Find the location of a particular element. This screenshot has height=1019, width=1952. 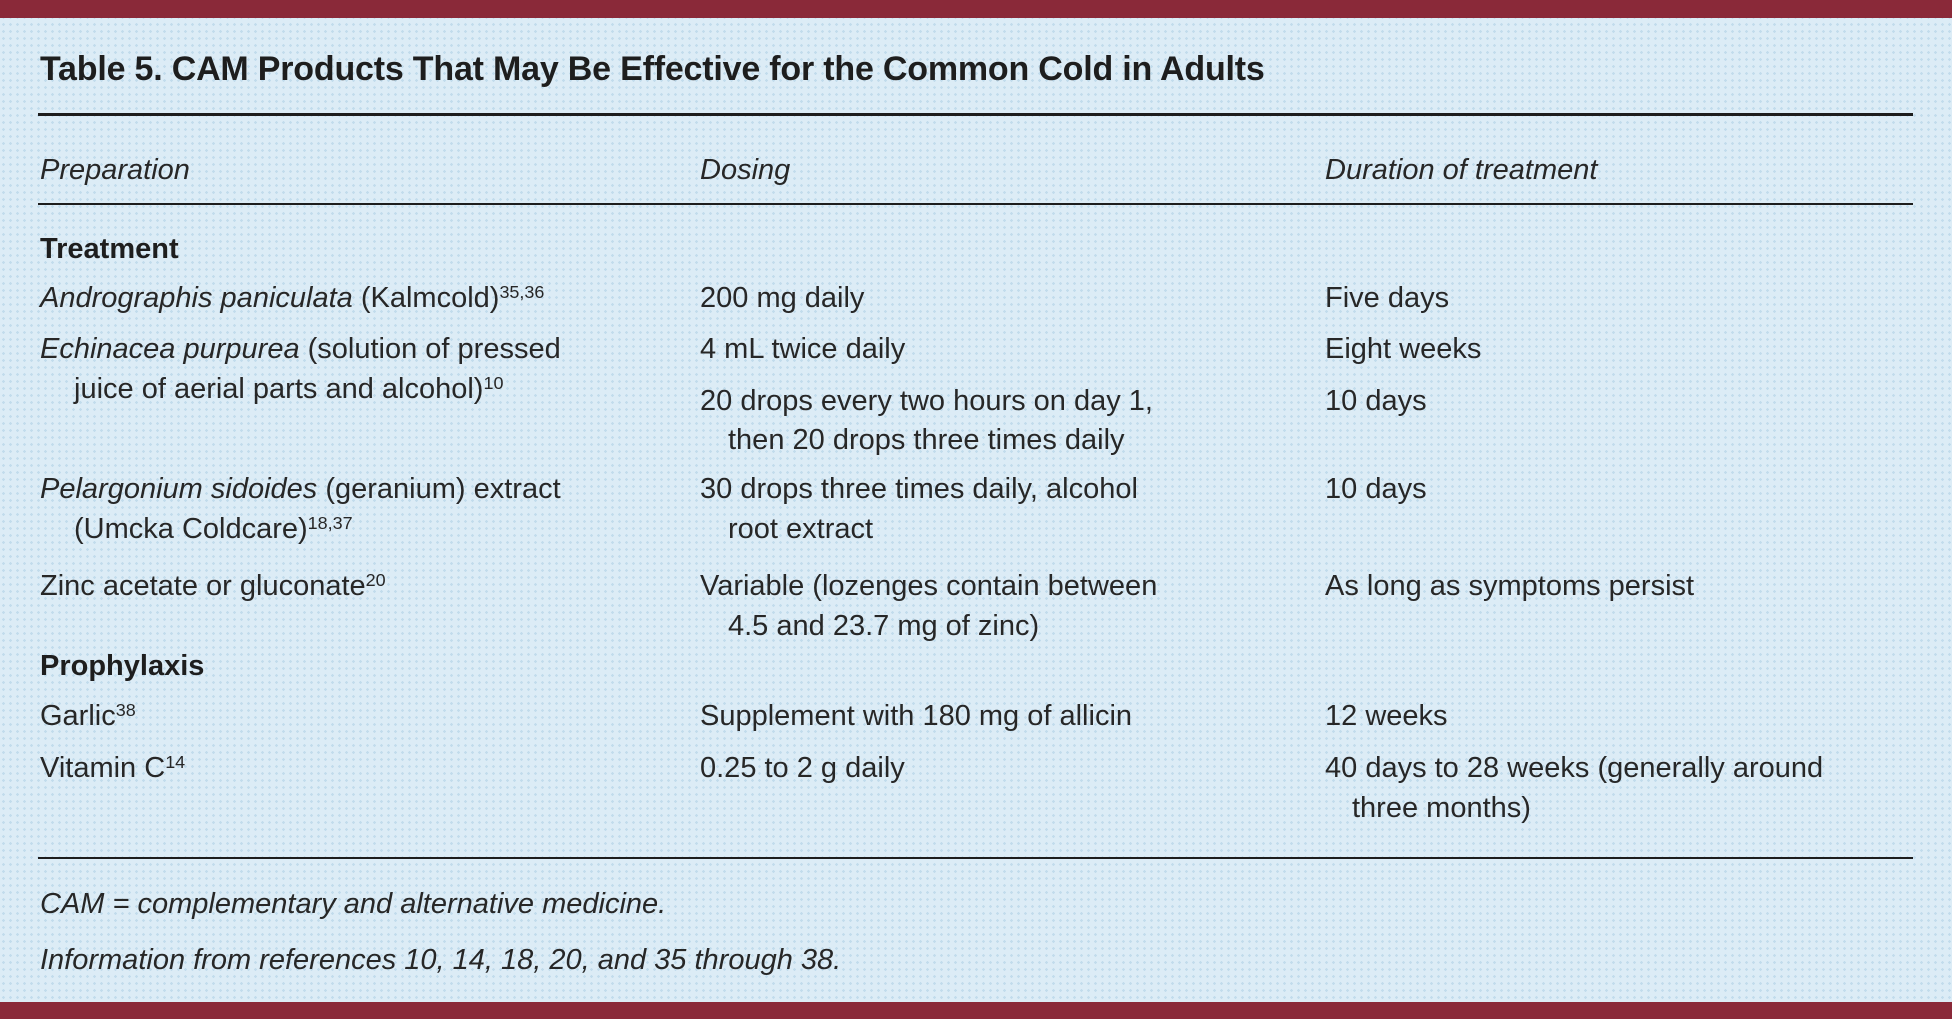

preparation-cell-wrap: juice of aerial parts and alcohol)10 is located at coordinates (289, 389).